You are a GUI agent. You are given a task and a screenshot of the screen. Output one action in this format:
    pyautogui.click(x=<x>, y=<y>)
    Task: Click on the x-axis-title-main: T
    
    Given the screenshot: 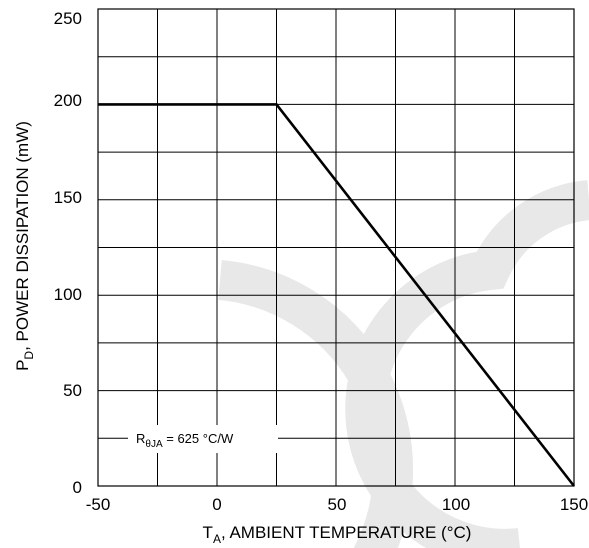 What is the action you would take?
    pyautogui.click(x=208, y=532)
    